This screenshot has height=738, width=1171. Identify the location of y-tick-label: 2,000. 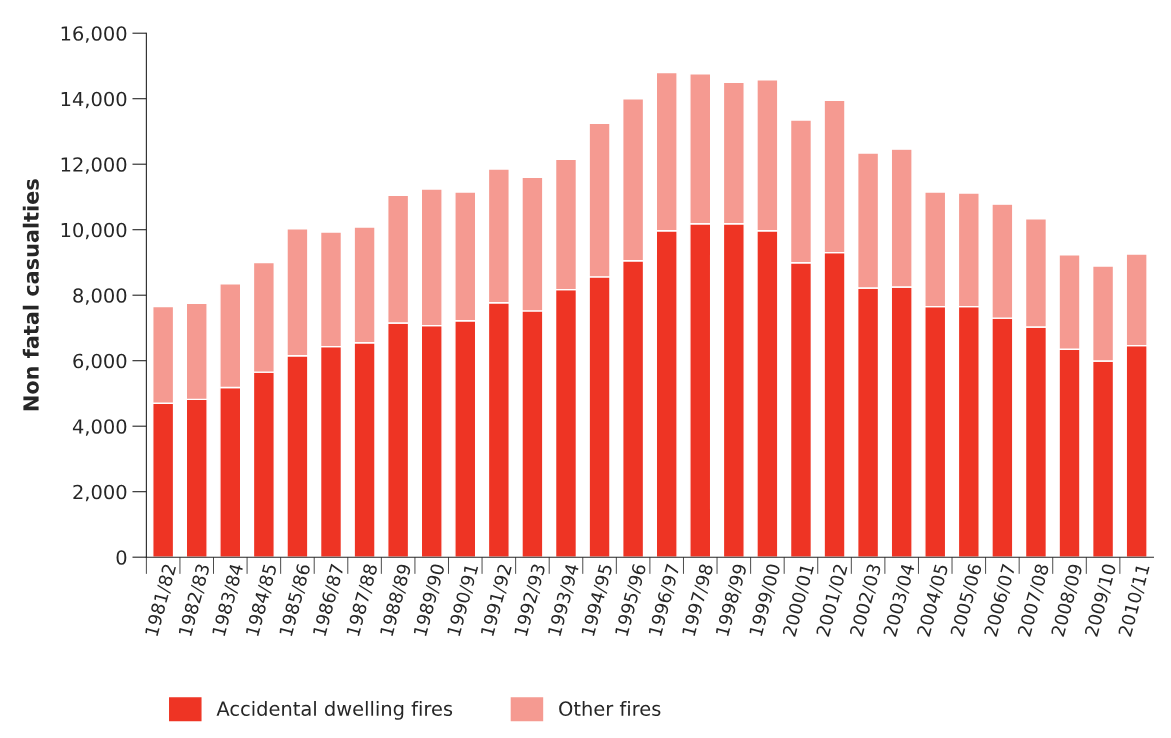
(100, 493).